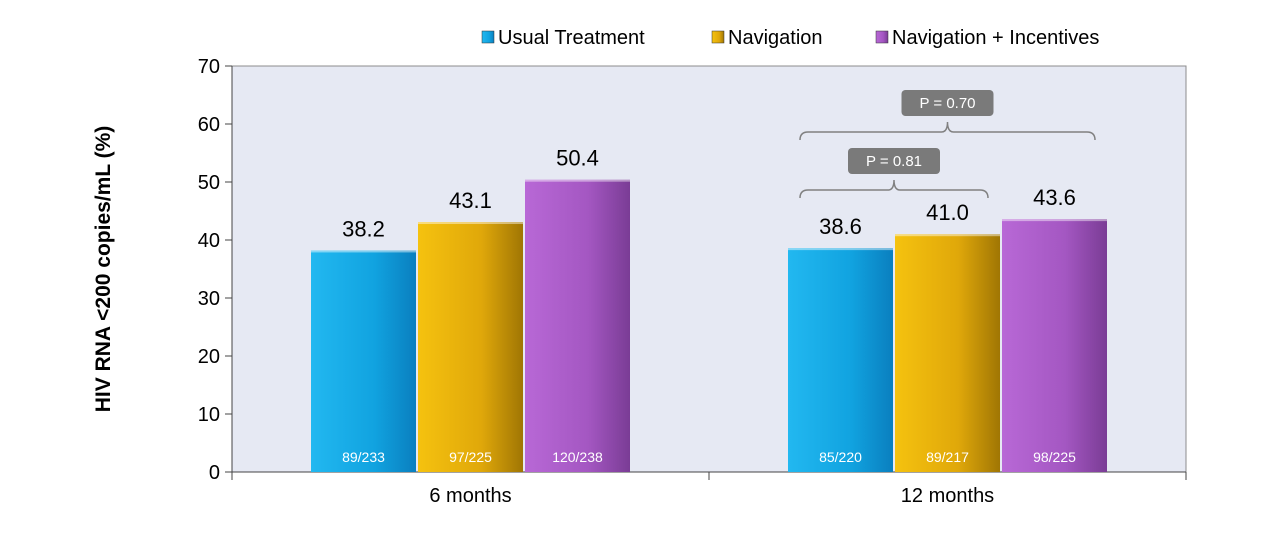  I want to click on data-label: 41.0, so click(947, 212).